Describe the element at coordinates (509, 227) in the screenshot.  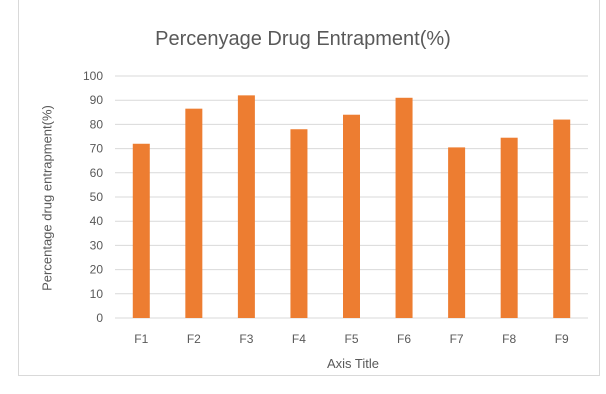
I see `bar-f8` at that location.